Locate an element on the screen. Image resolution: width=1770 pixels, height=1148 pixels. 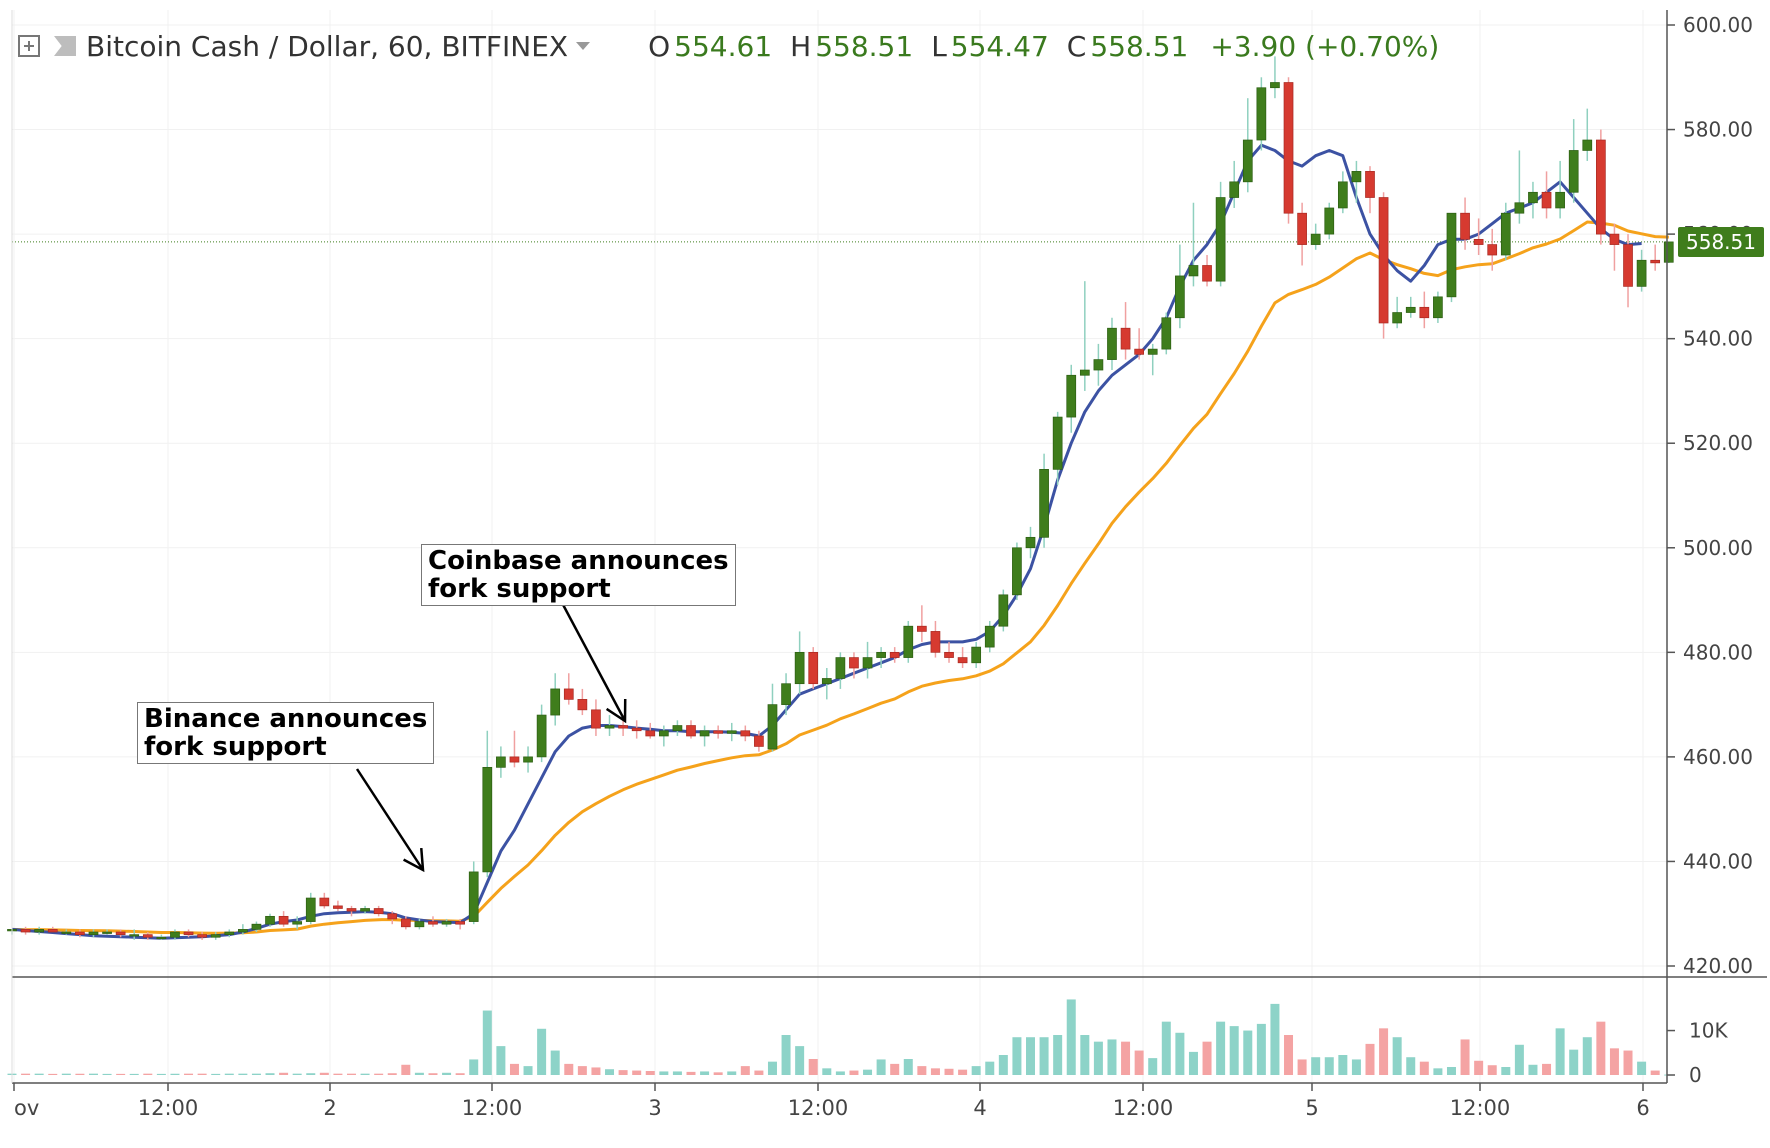
x-tick-label: 3 is located at coordinates (654, 1108).